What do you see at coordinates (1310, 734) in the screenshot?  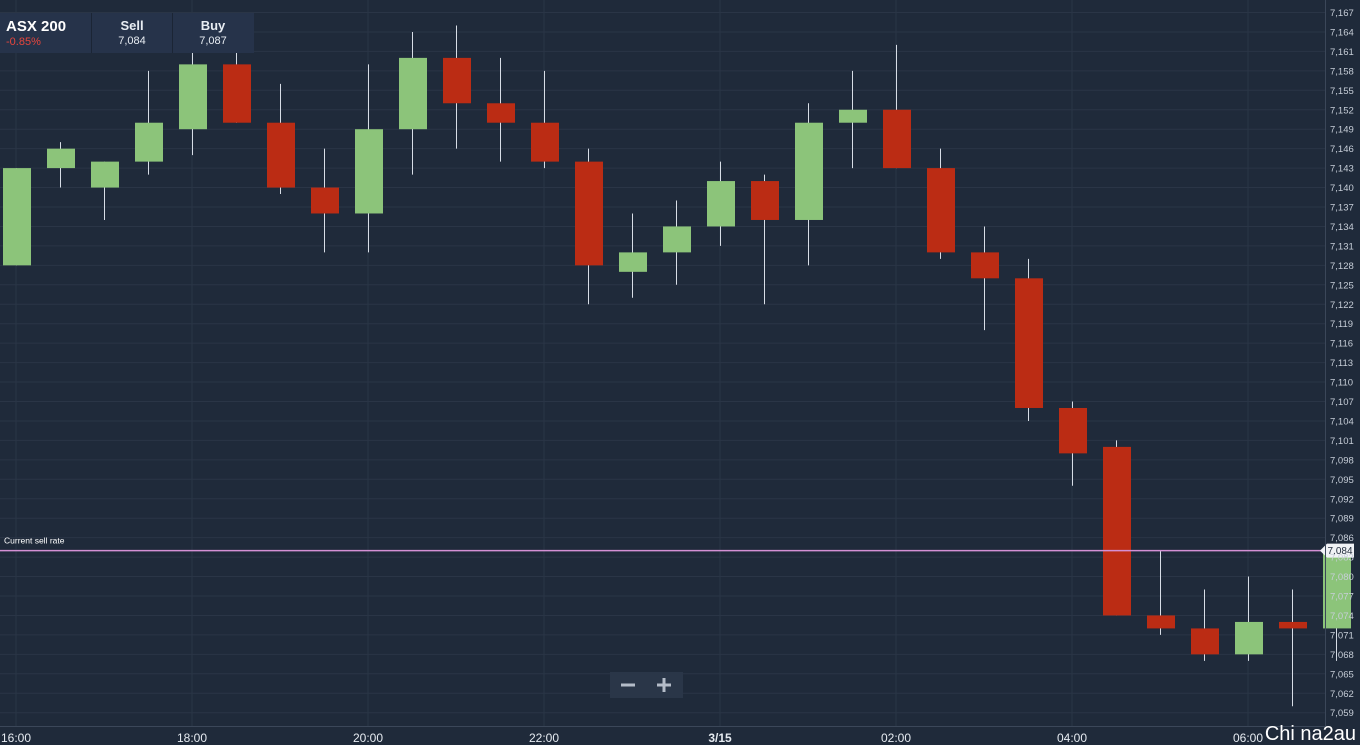 I see `watermark: Chi na2au` at bounding box center [1310, 734].